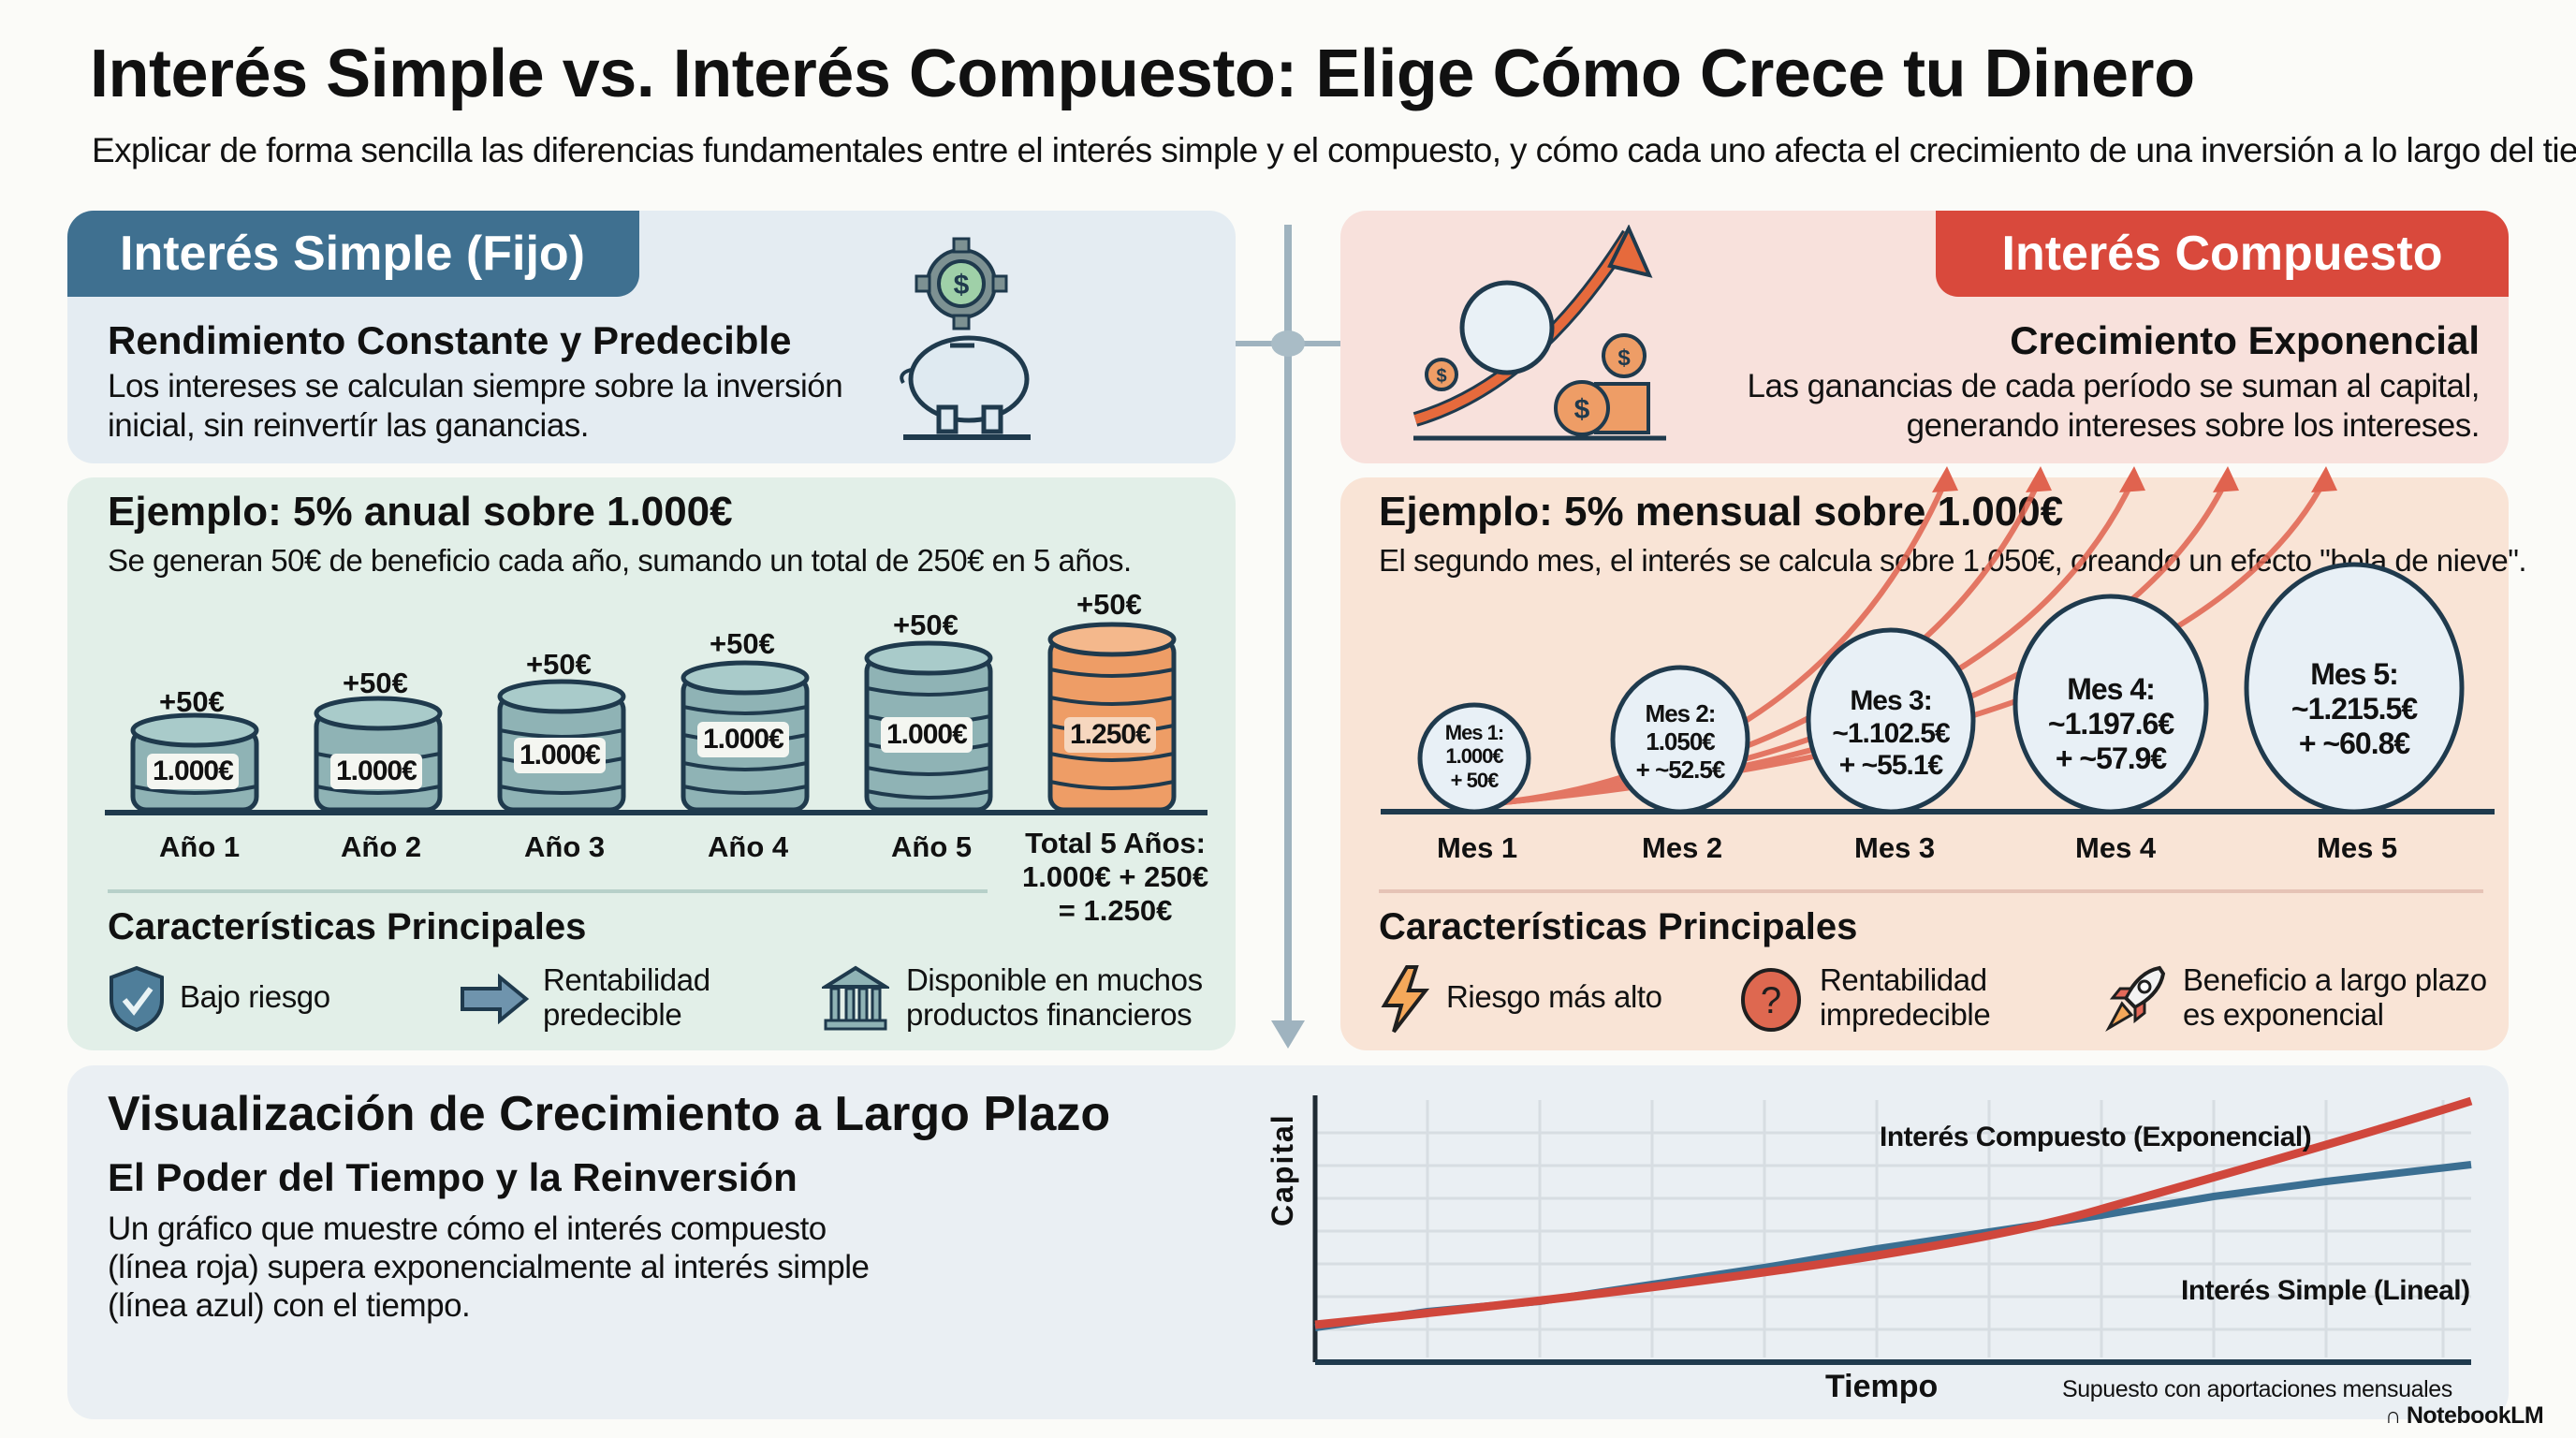 This screenshot has height=1438, width=2576. I want to click on coin-stacks-graphic, so click(656, 718).